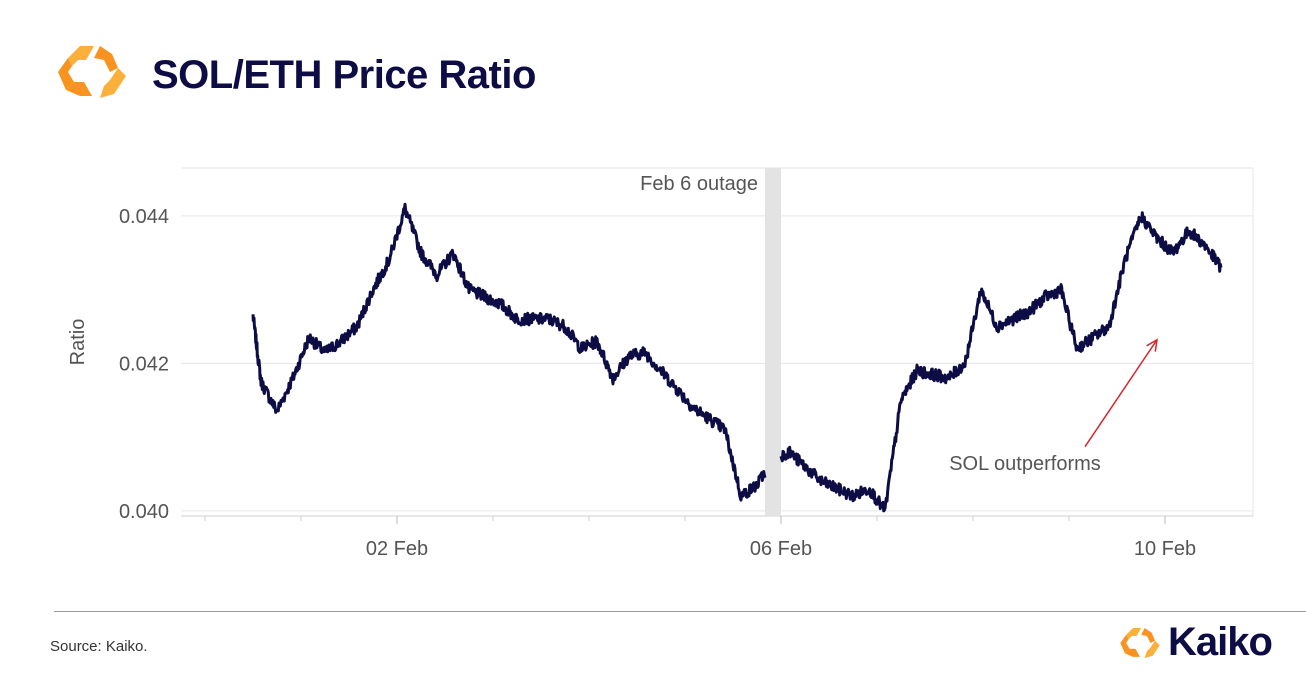  Describe the element at coordinates (1152, 345) in the screenshot. I see `arrow-head` at that location.